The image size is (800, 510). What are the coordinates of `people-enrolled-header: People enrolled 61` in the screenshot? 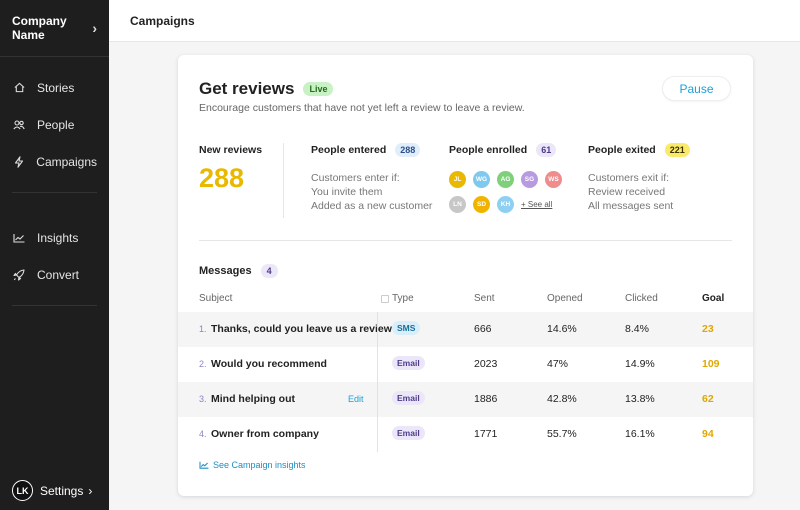 It's located at (503, 150).